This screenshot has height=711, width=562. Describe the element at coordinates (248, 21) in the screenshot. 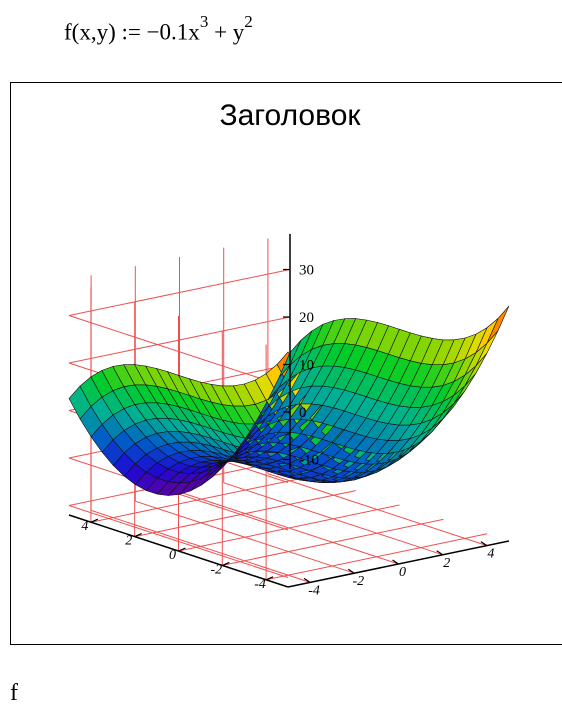

I see `formula-exponent-y: 2` at that location.